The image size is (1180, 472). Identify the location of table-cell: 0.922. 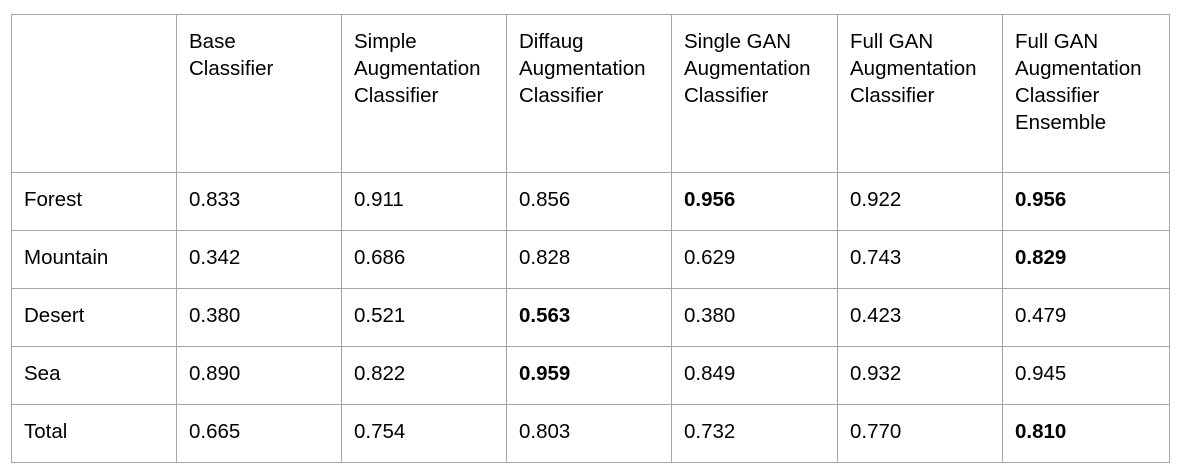
(920, 201).